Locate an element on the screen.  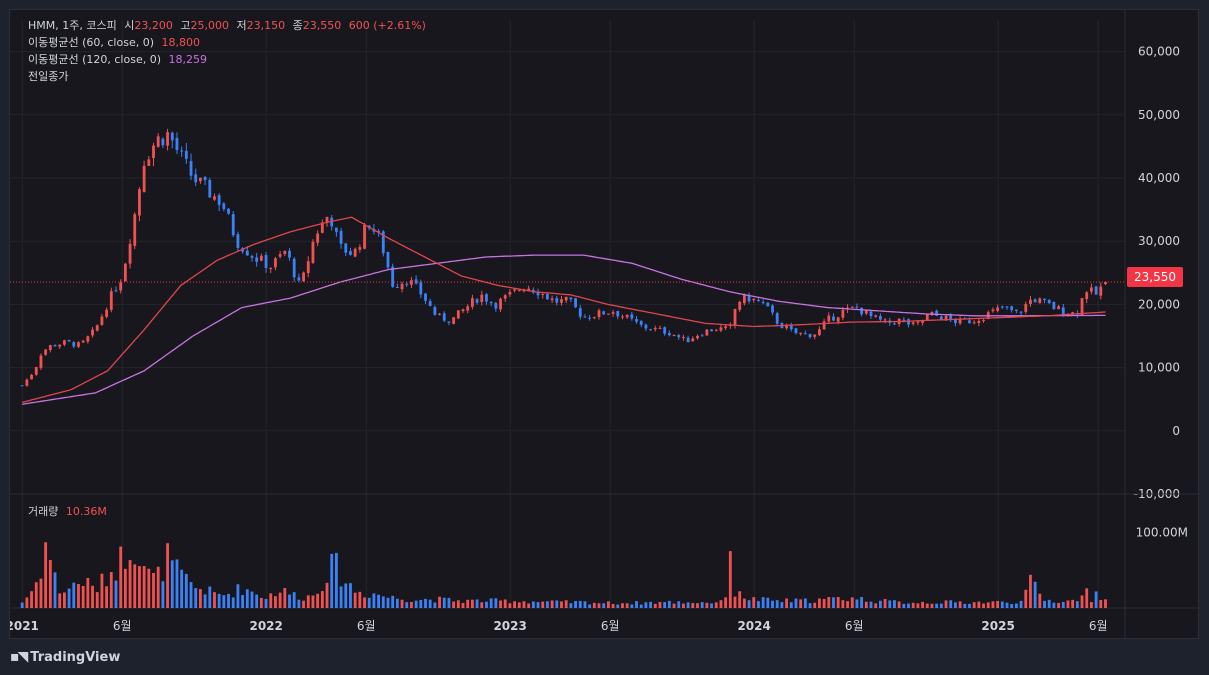
price-tick-label: 30,000 is located at coordinates (1159, 241).